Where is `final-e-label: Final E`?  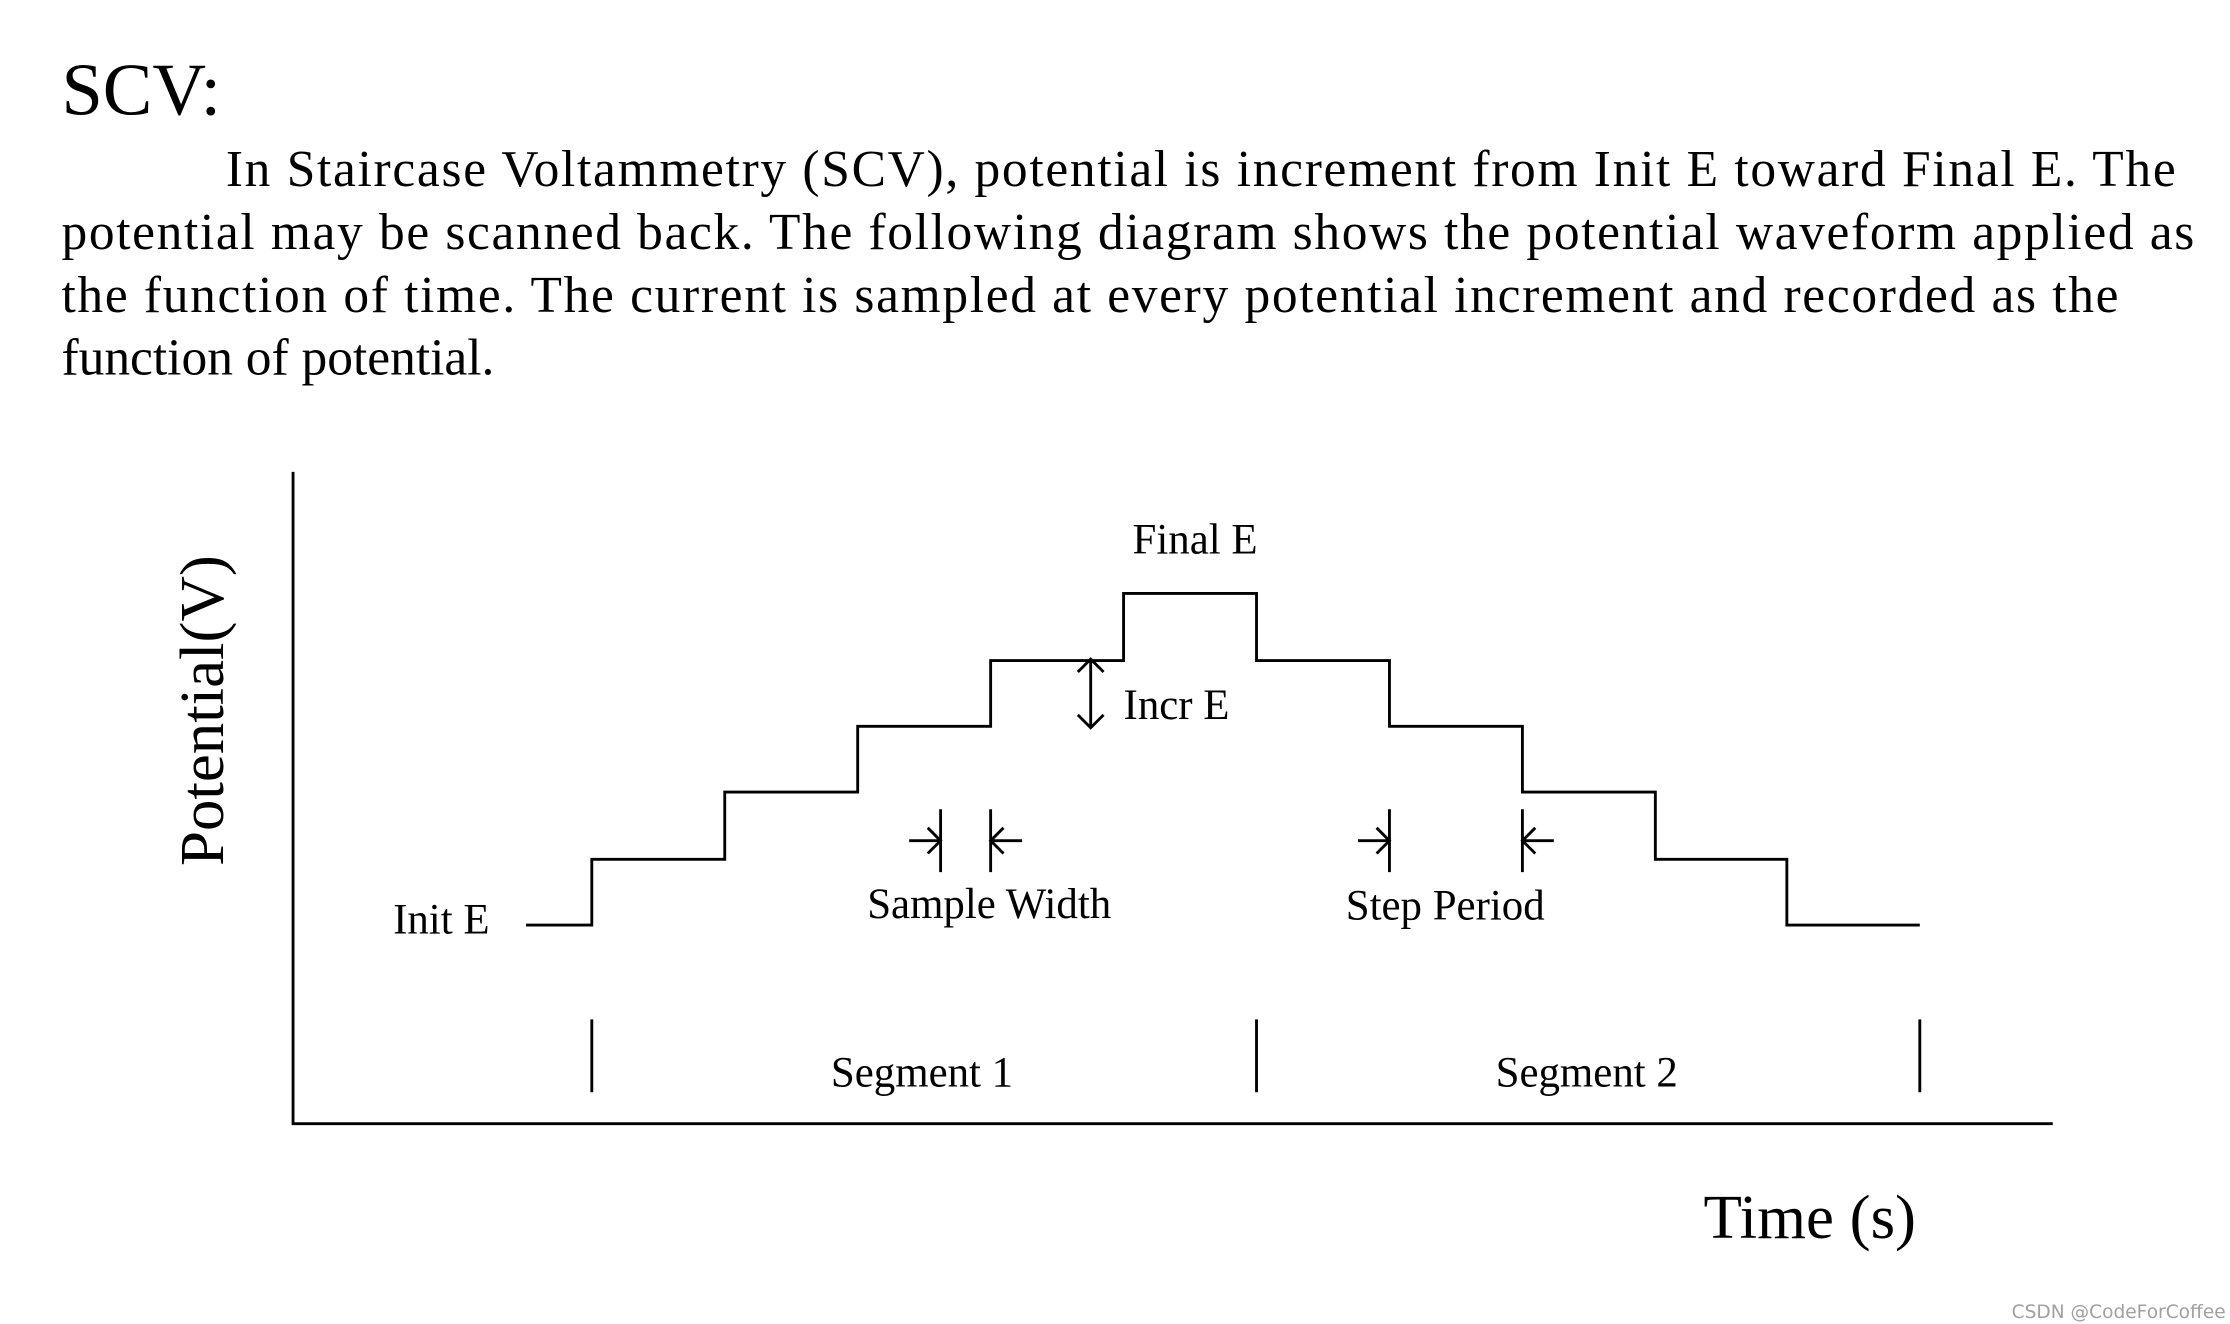 final-e-label: Final E is located at coordinates (1195, 539).